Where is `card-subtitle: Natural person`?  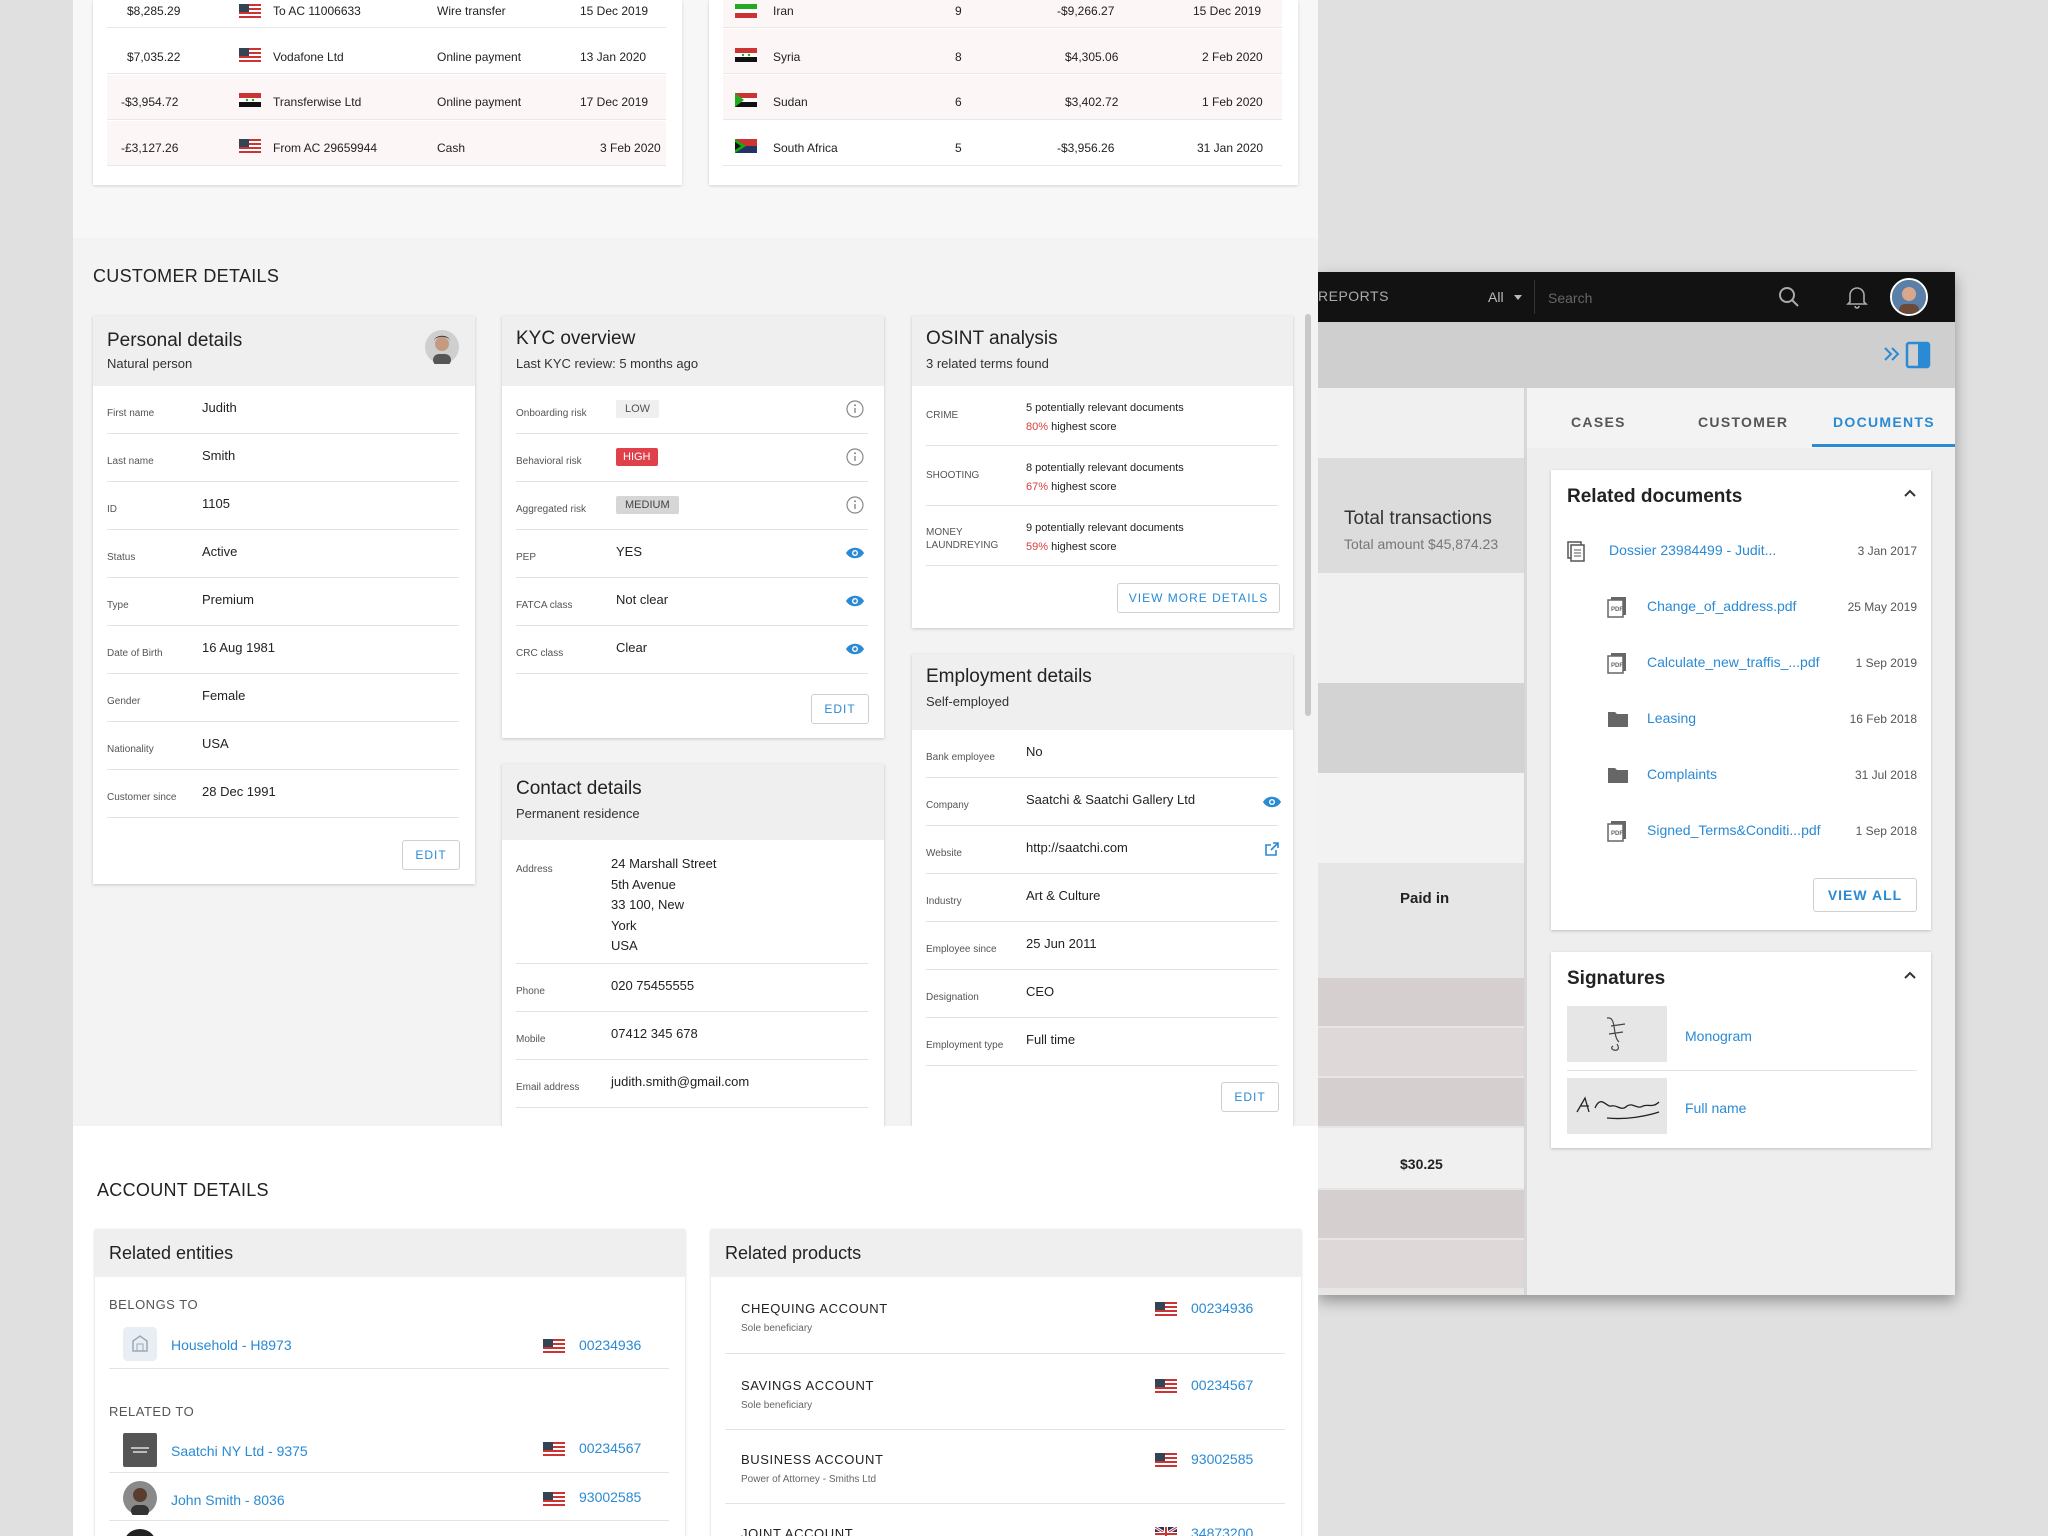 card-subtitle: Natural person is located at coordinates (150, 363).